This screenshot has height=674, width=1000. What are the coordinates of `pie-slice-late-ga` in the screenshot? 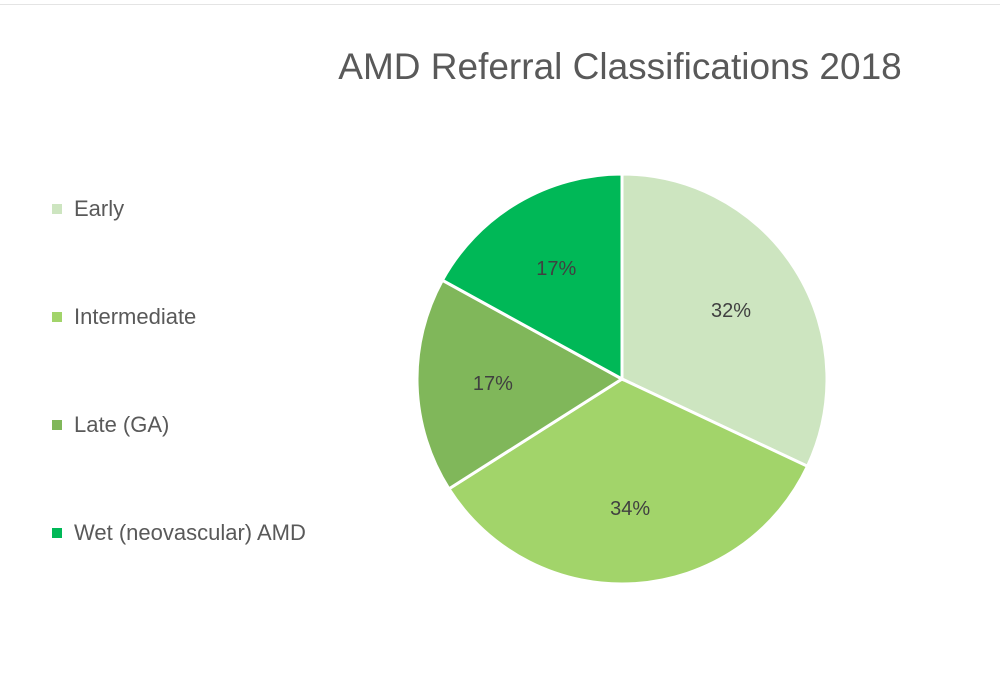 It's located at (520, 384).